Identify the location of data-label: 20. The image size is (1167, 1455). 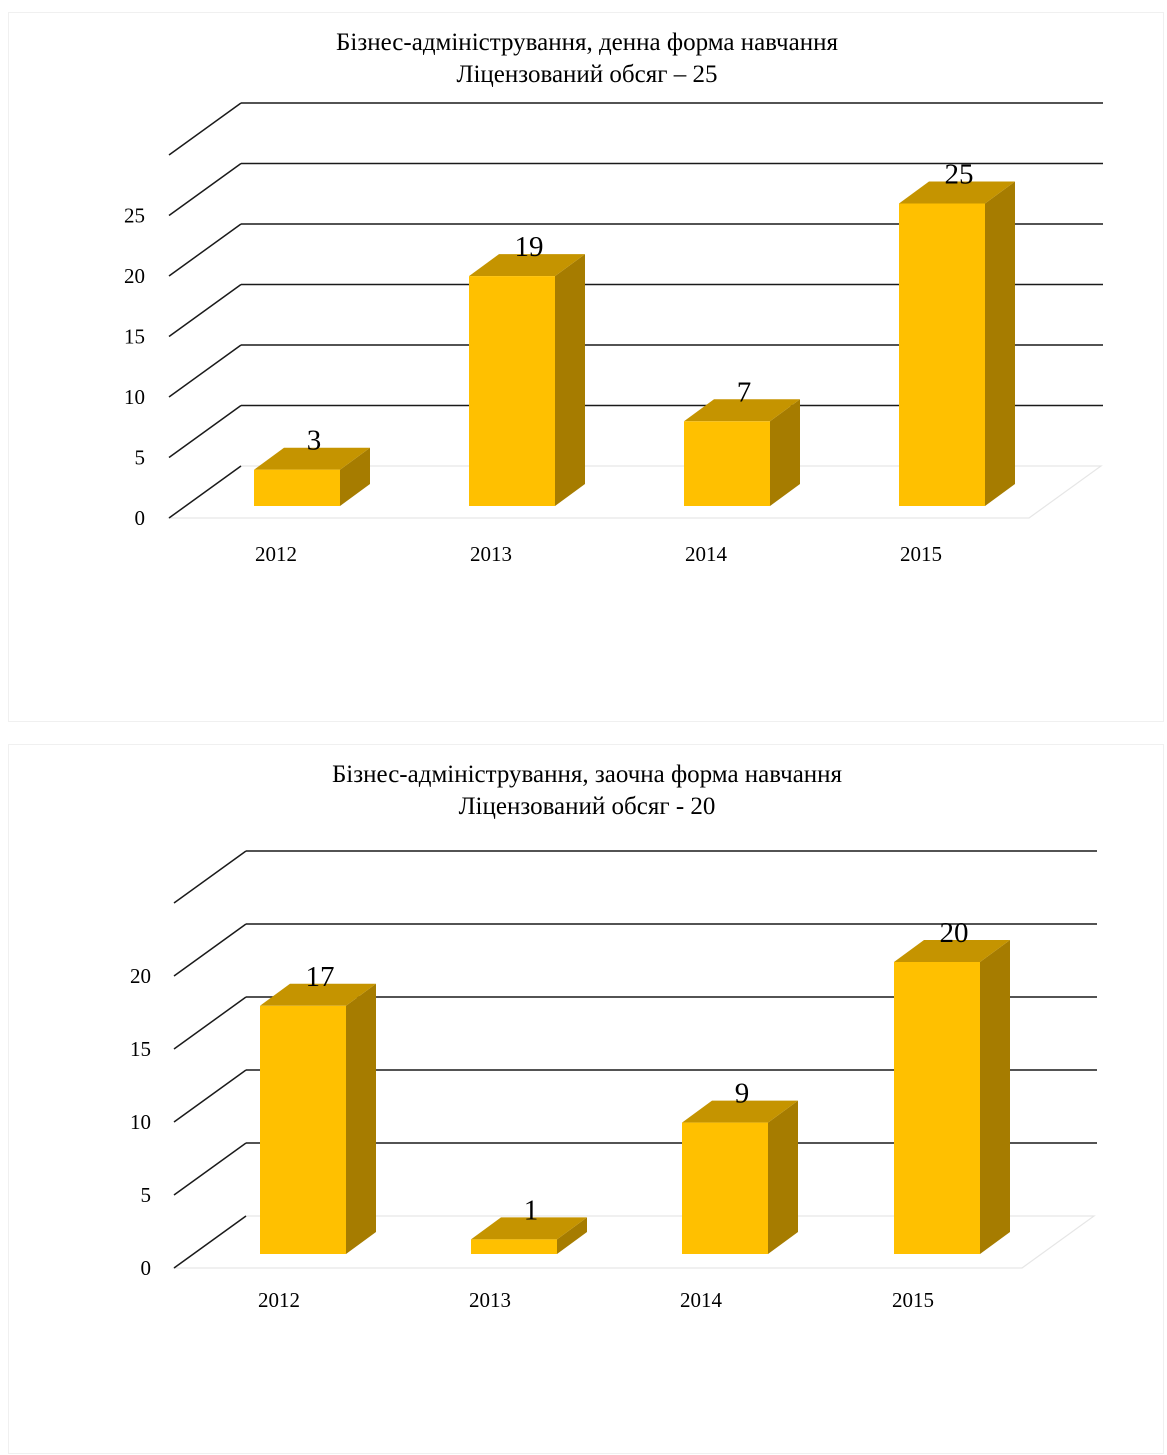
(954, 933).